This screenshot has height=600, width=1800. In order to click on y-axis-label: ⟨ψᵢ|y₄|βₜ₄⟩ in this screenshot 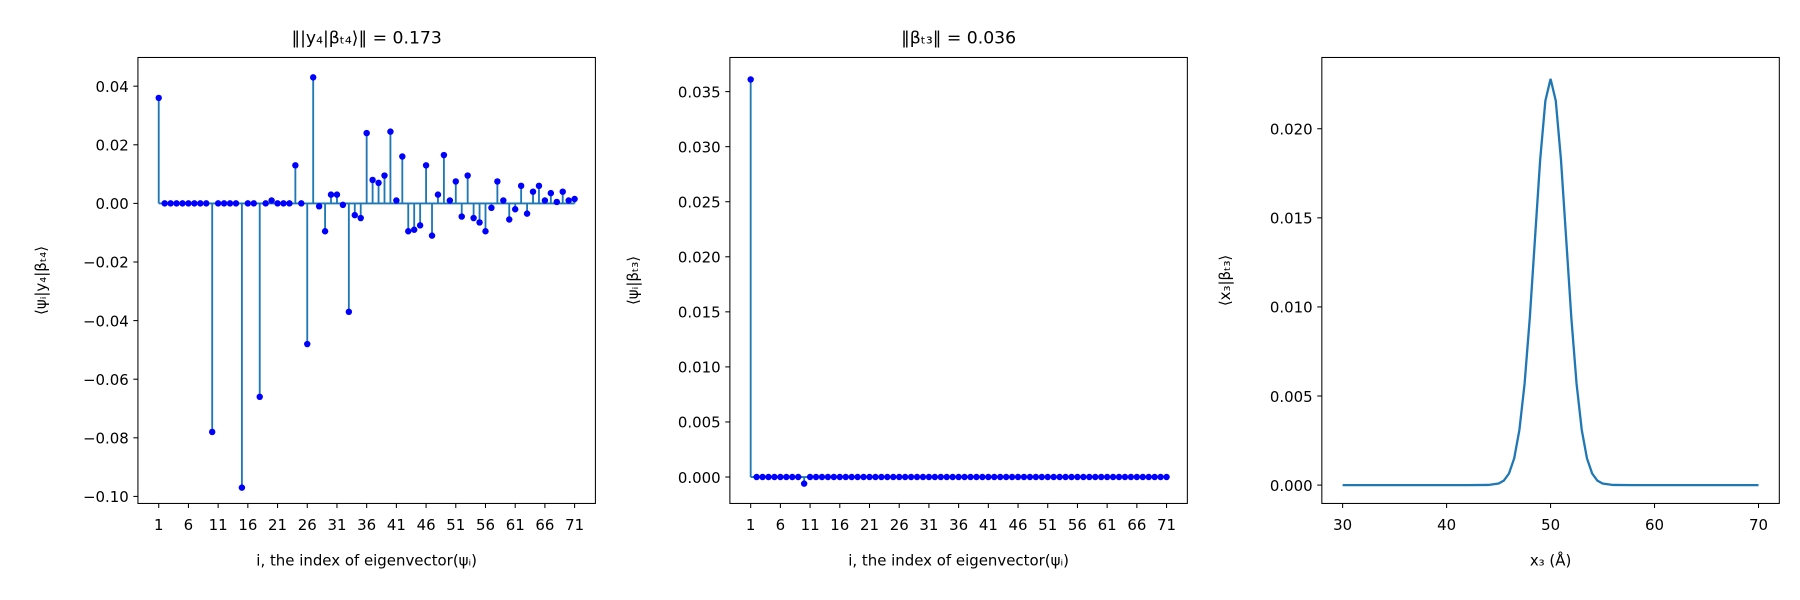, I will do `click(41, 280)`.